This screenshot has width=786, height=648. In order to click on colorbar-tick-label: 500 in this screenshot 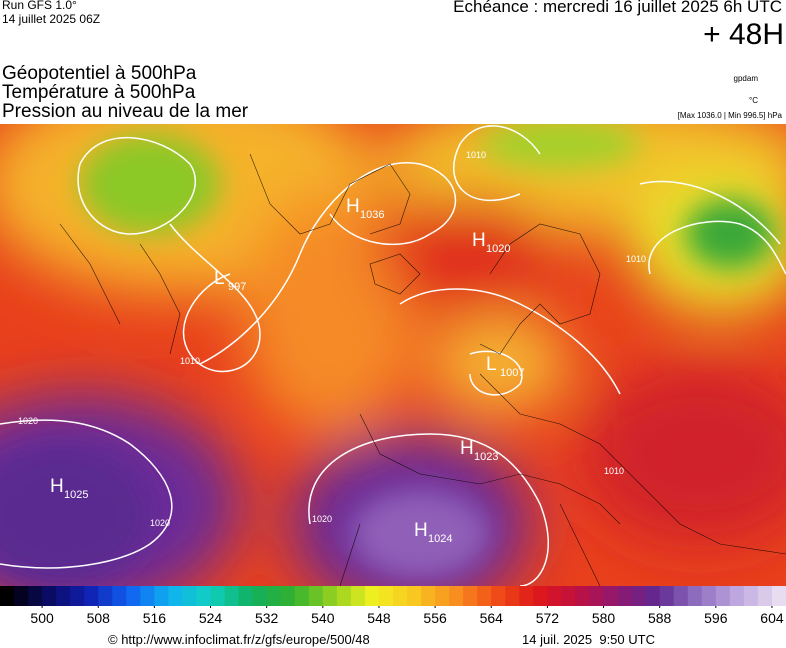, I will do `click(42, 618)`.